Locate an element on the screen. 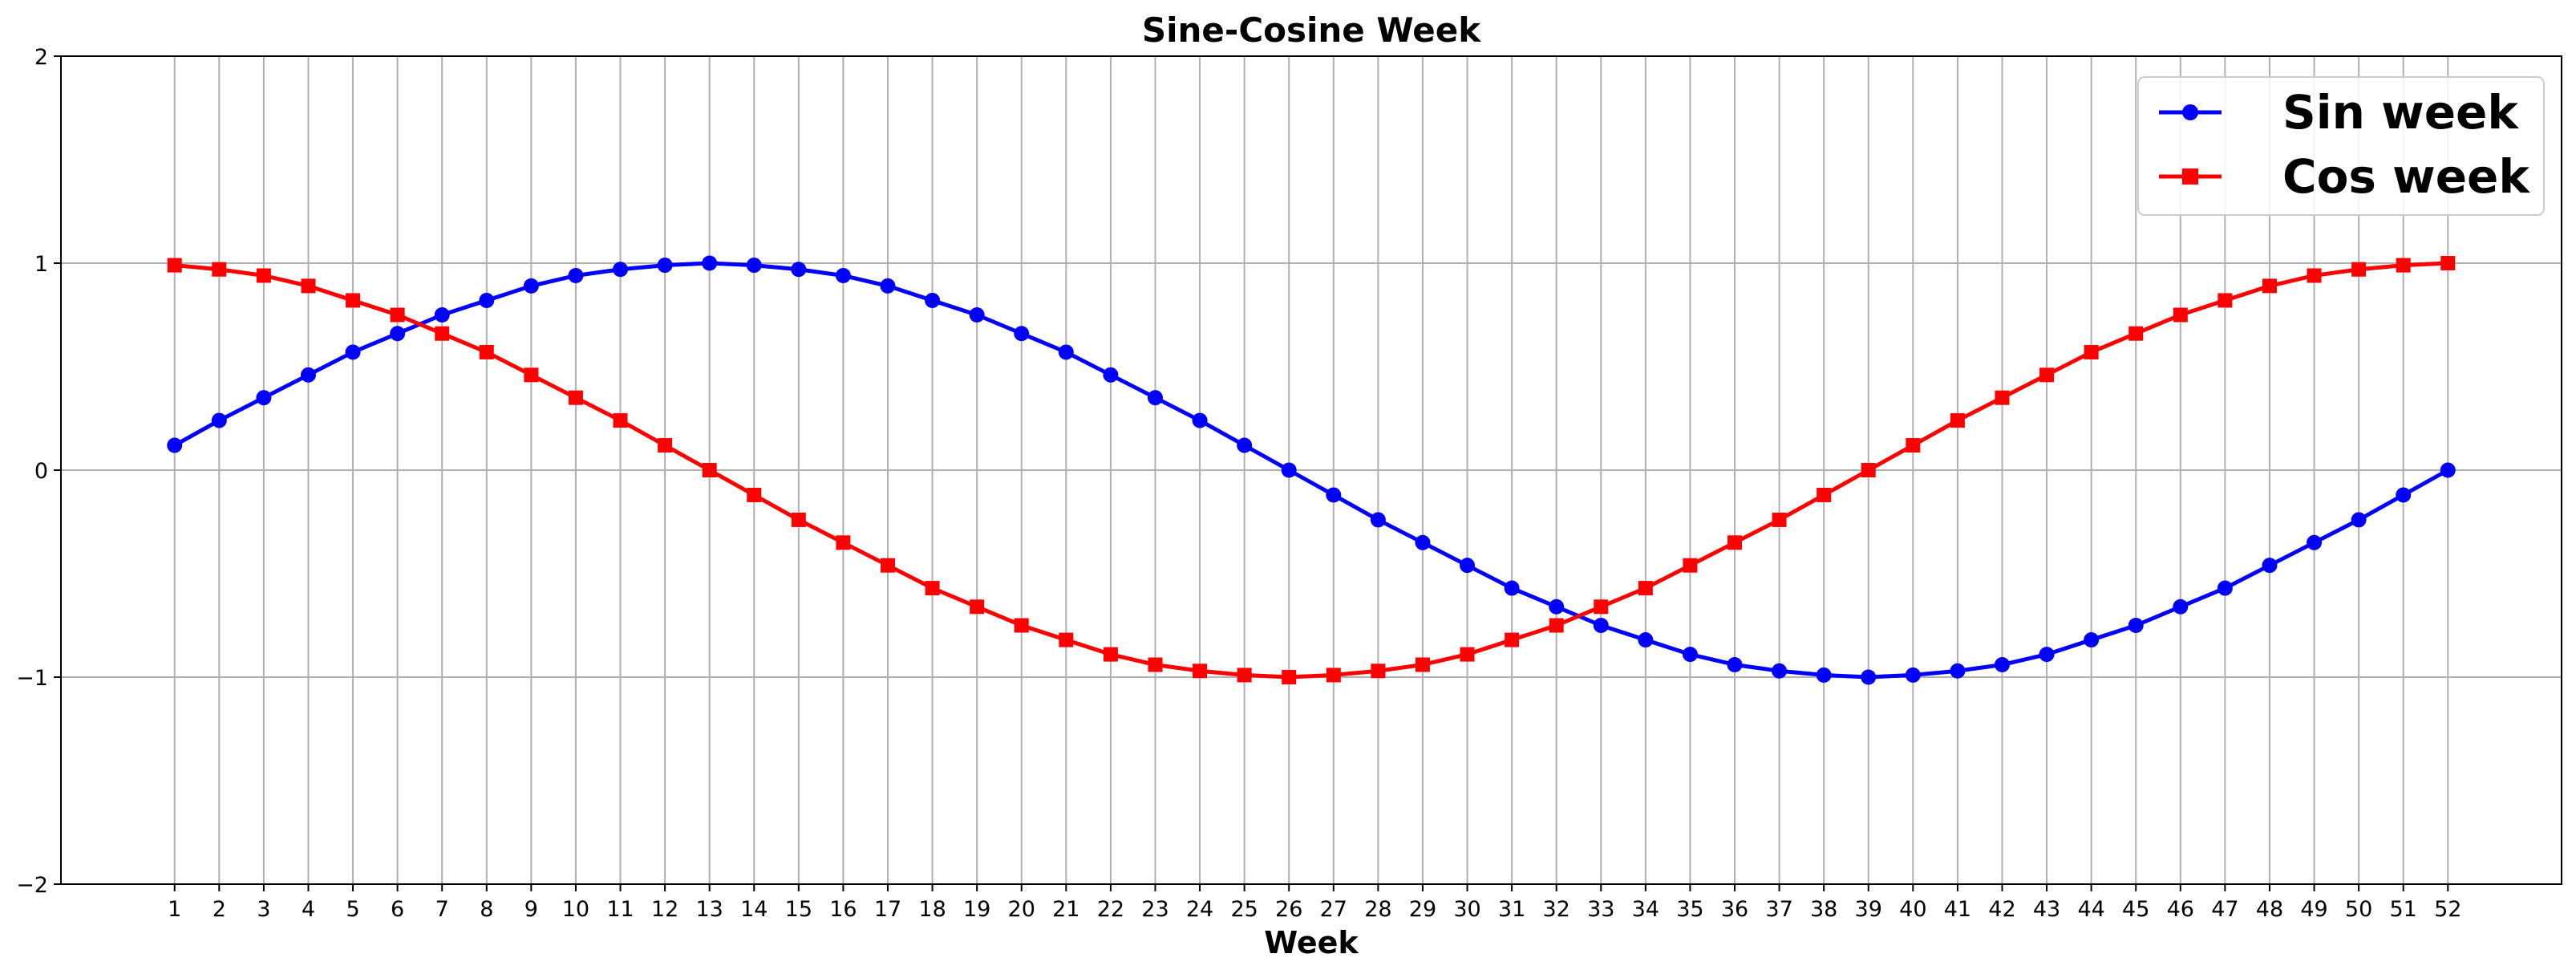 The height and width of the screenshot is (974, 2576). x-tick-label: 8 is located at coordinates (486, 910).